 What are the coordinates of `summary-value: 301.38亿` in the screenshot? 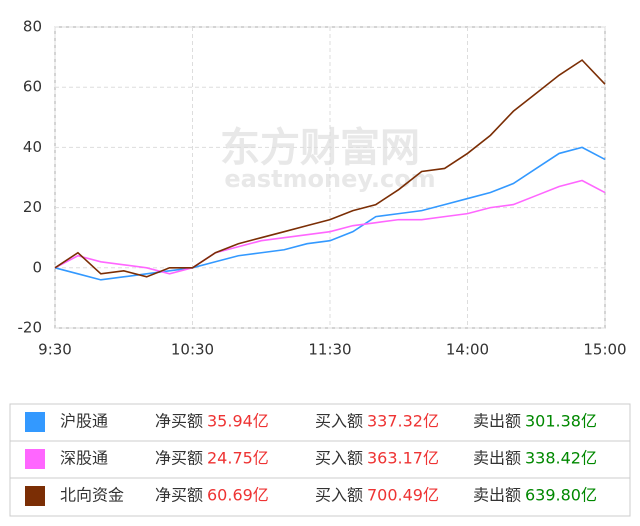 It's located at (561, 421).